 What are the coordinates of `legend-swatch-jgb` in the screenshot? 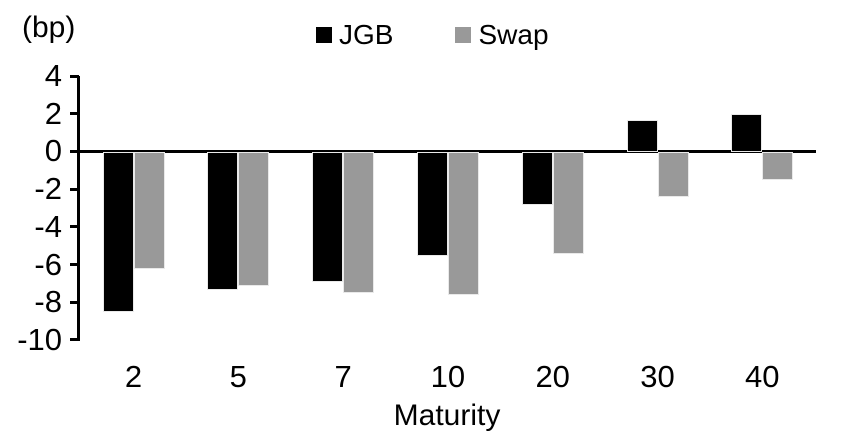 It's located at (324, 35).